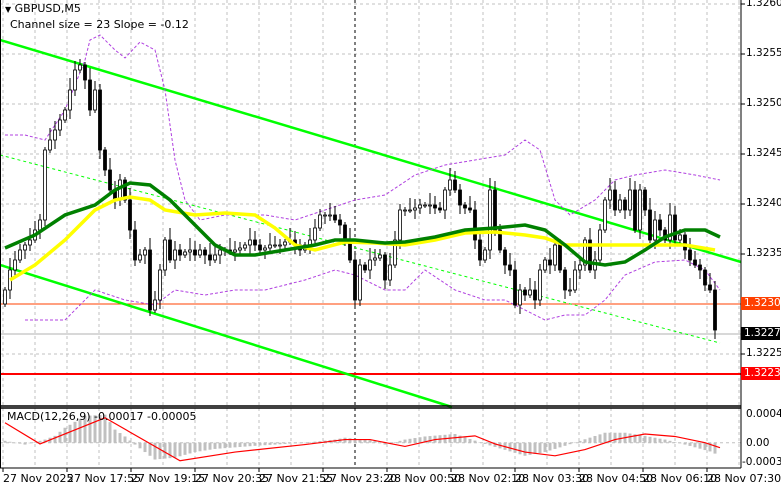 This screenshot has height=489, width=781. Describe the element at coordinates (168, 478) in the screenshot. I see `time-tick: 27 Nov 19:15` at that location.